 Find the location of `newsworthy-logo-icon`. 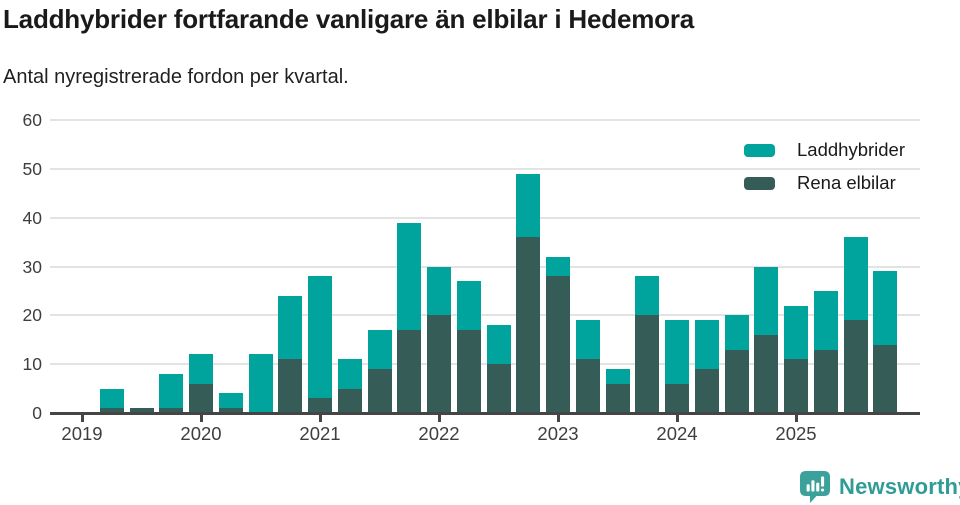

newsworthy-logo-icon is located at coordinates (815, 487).